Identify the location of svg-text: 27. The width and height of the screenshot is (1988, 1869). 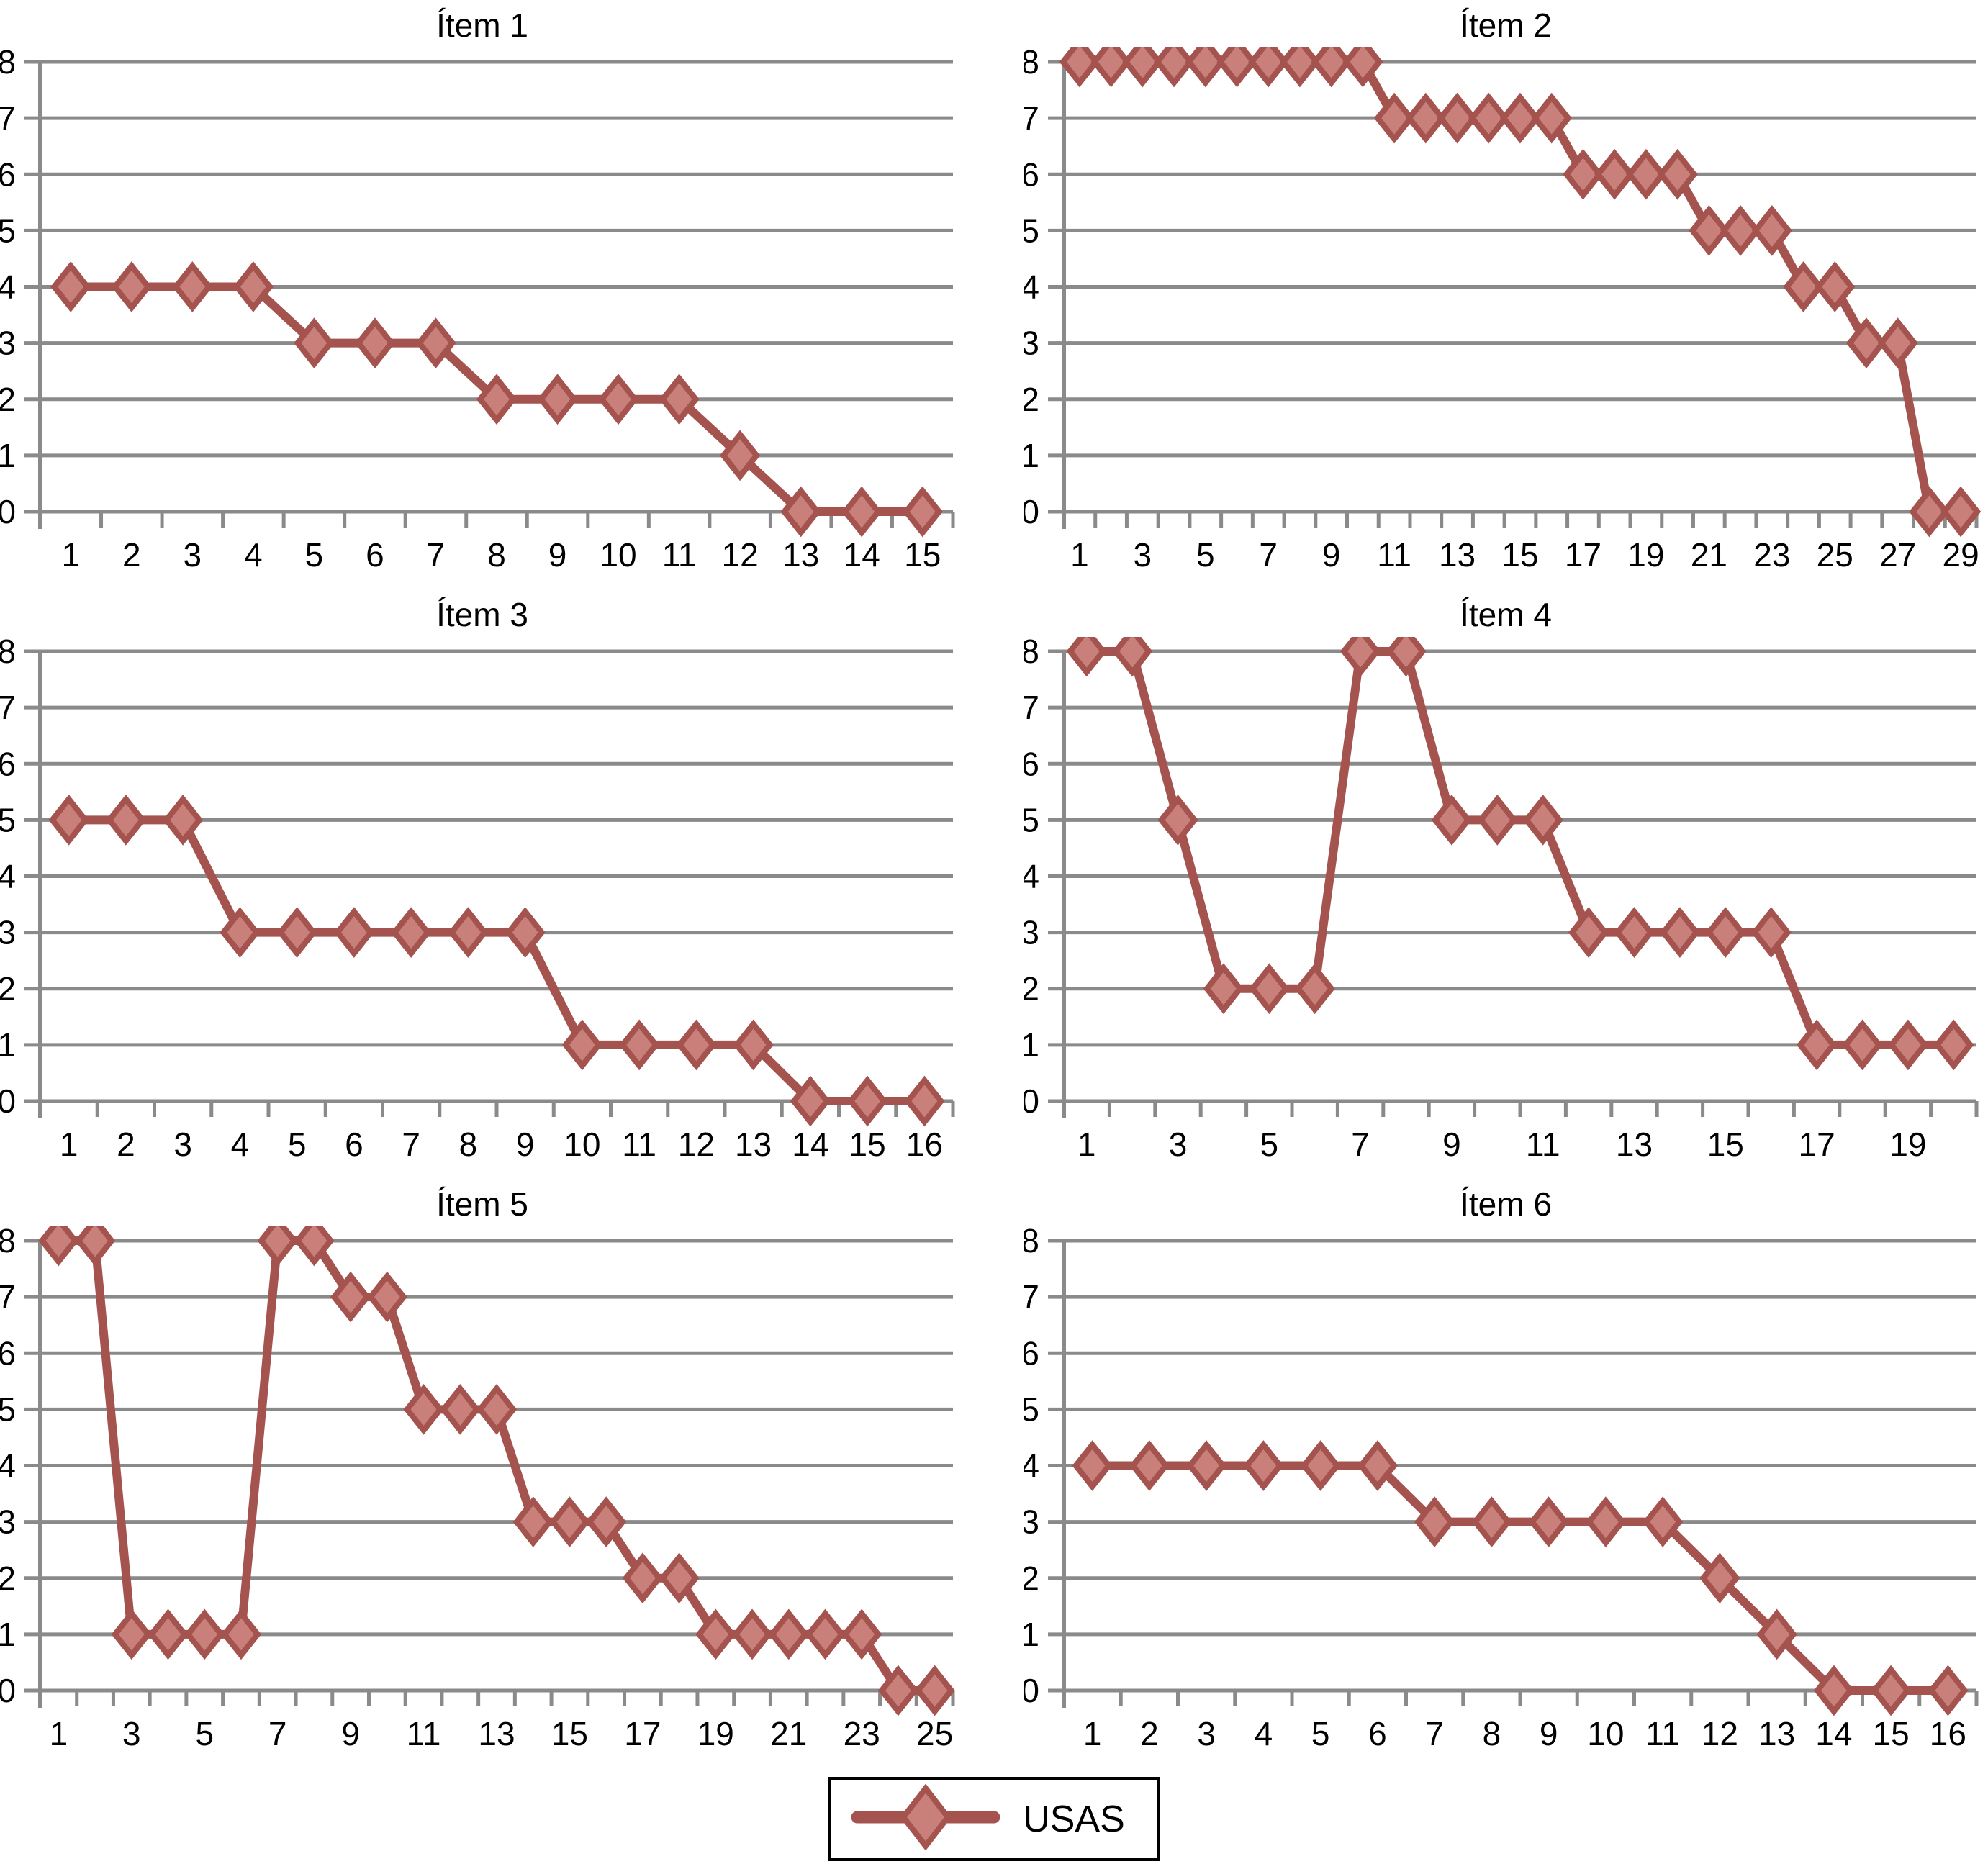
(1898, 555).